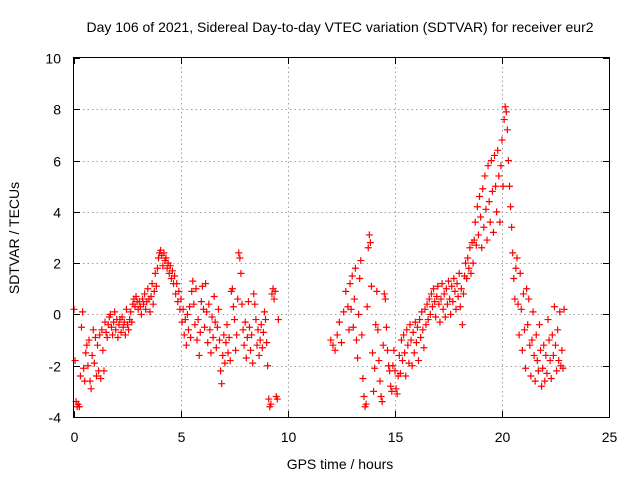 The image size is (640, 480). Describe the element at coordinates (610, 437) in the screenshot. I see `x-tick-label: 25` at that location.